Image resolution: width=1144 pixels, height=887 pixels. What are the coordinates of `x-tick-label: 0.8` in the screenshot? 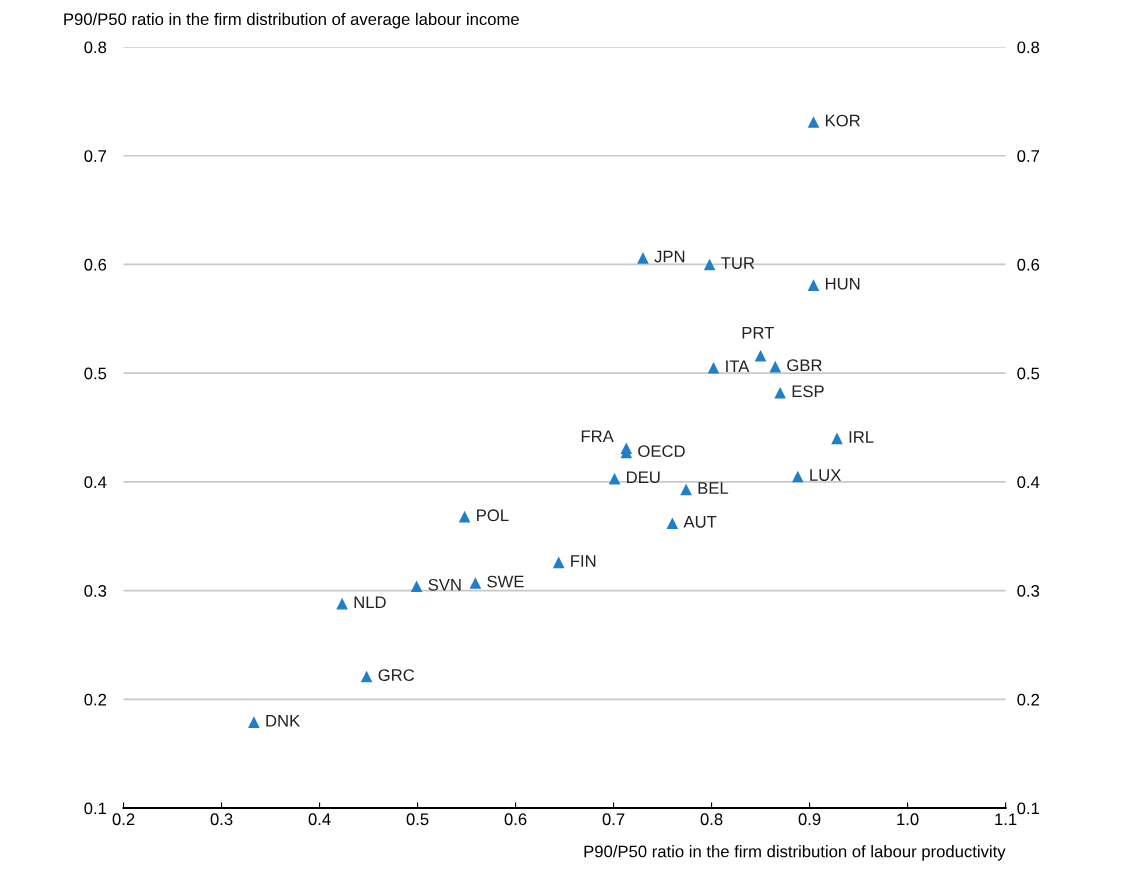 It's located at (711, 819).